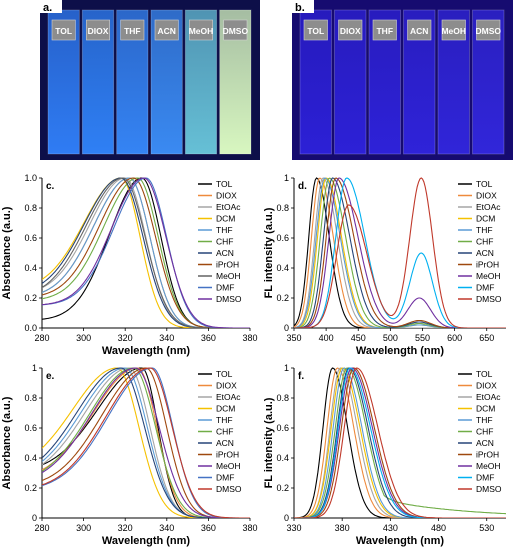 The height and width of the screenshot is (550, 513). Describe the element at coordinates (47, 8) in the screenshot. I see `panel-letter: a.` at that location.